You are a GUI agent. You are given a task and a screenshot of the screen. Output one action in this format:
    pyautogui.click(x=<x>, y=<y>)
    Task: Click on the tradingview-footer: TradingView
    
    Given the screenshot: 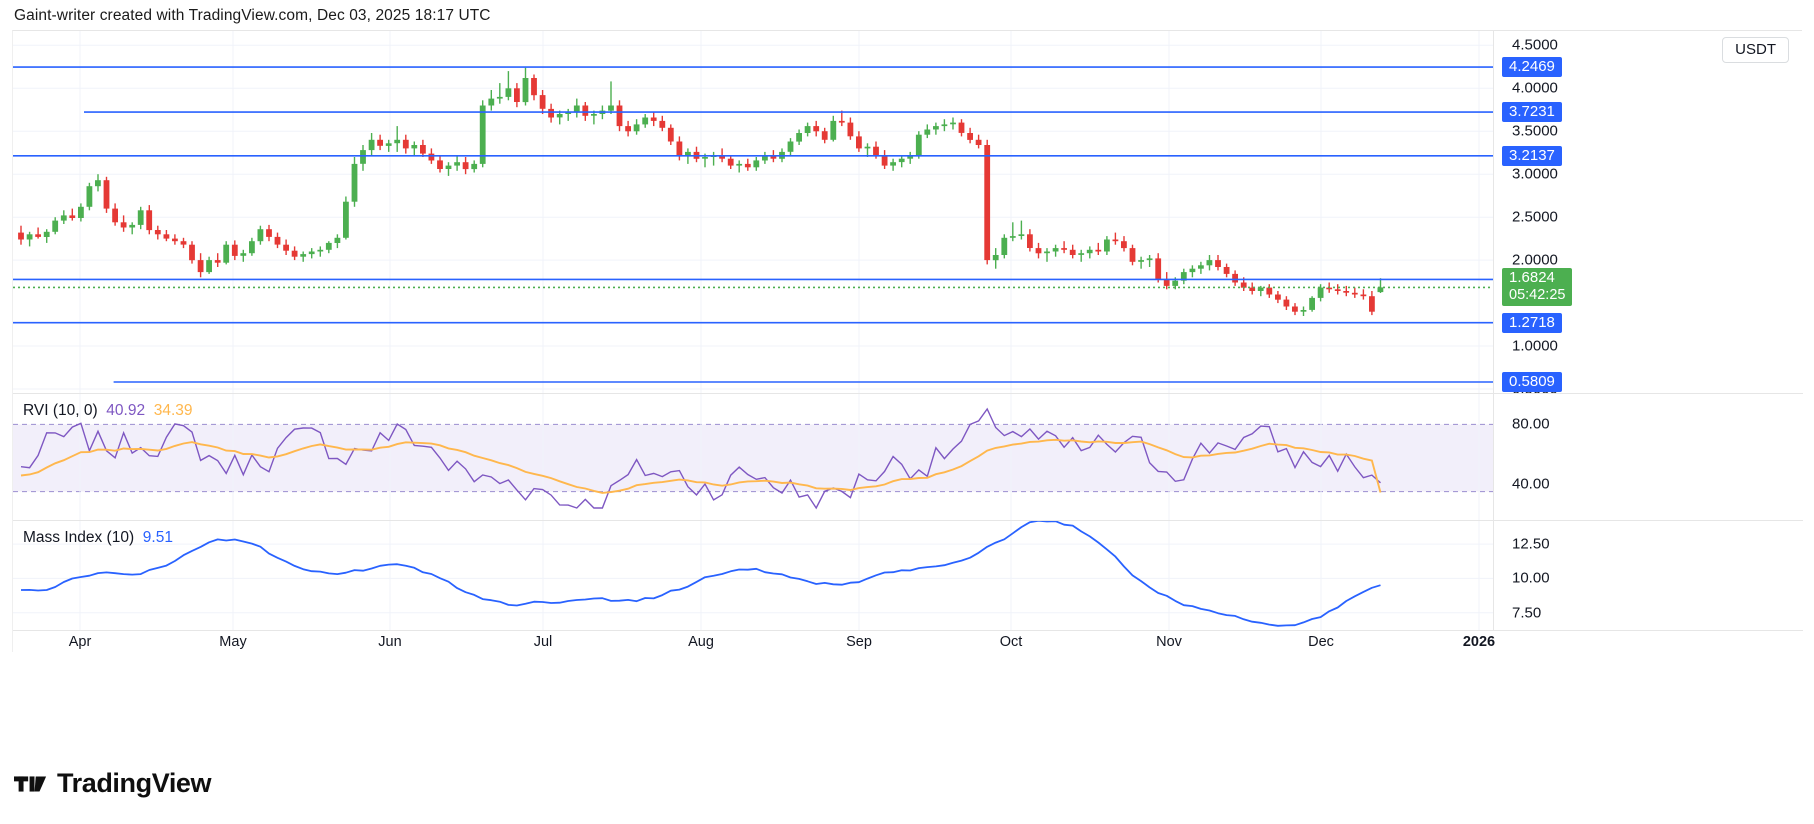 What is the action you would take?
    pyautogui.click(x=113, y=783)
    